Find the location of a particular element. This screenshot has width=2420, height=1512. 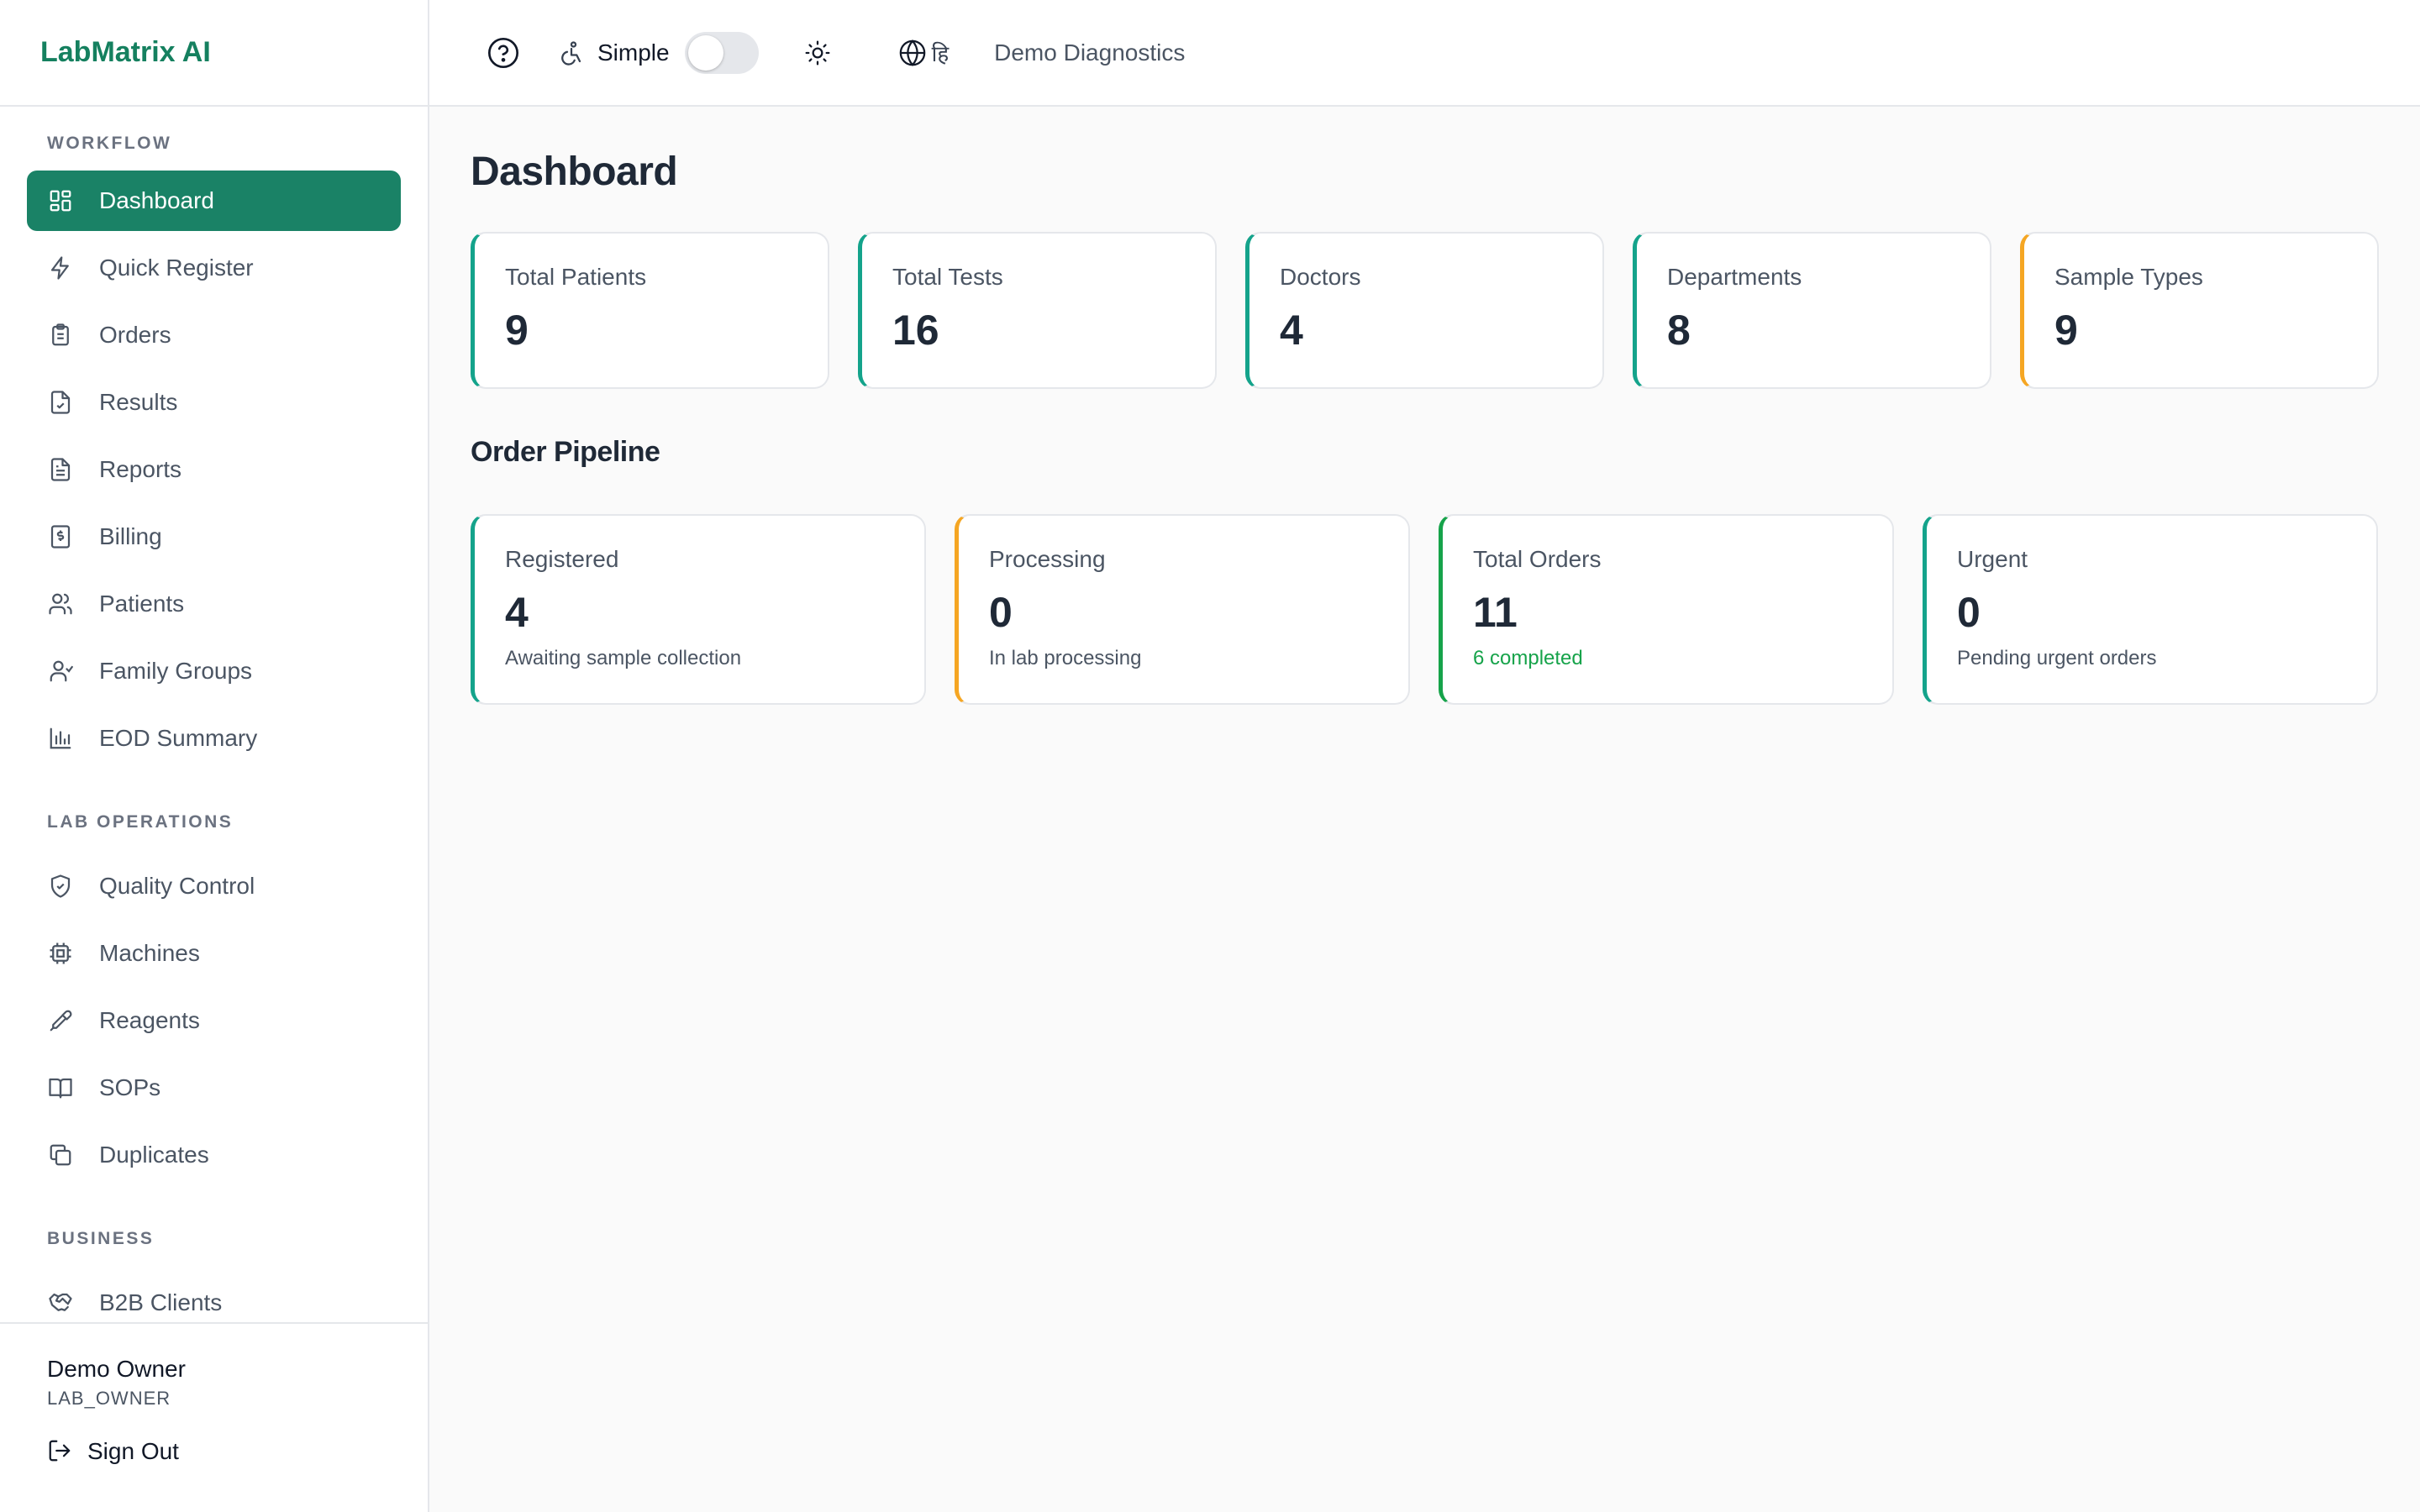

book-icon is located at coordinates (60, 1087).